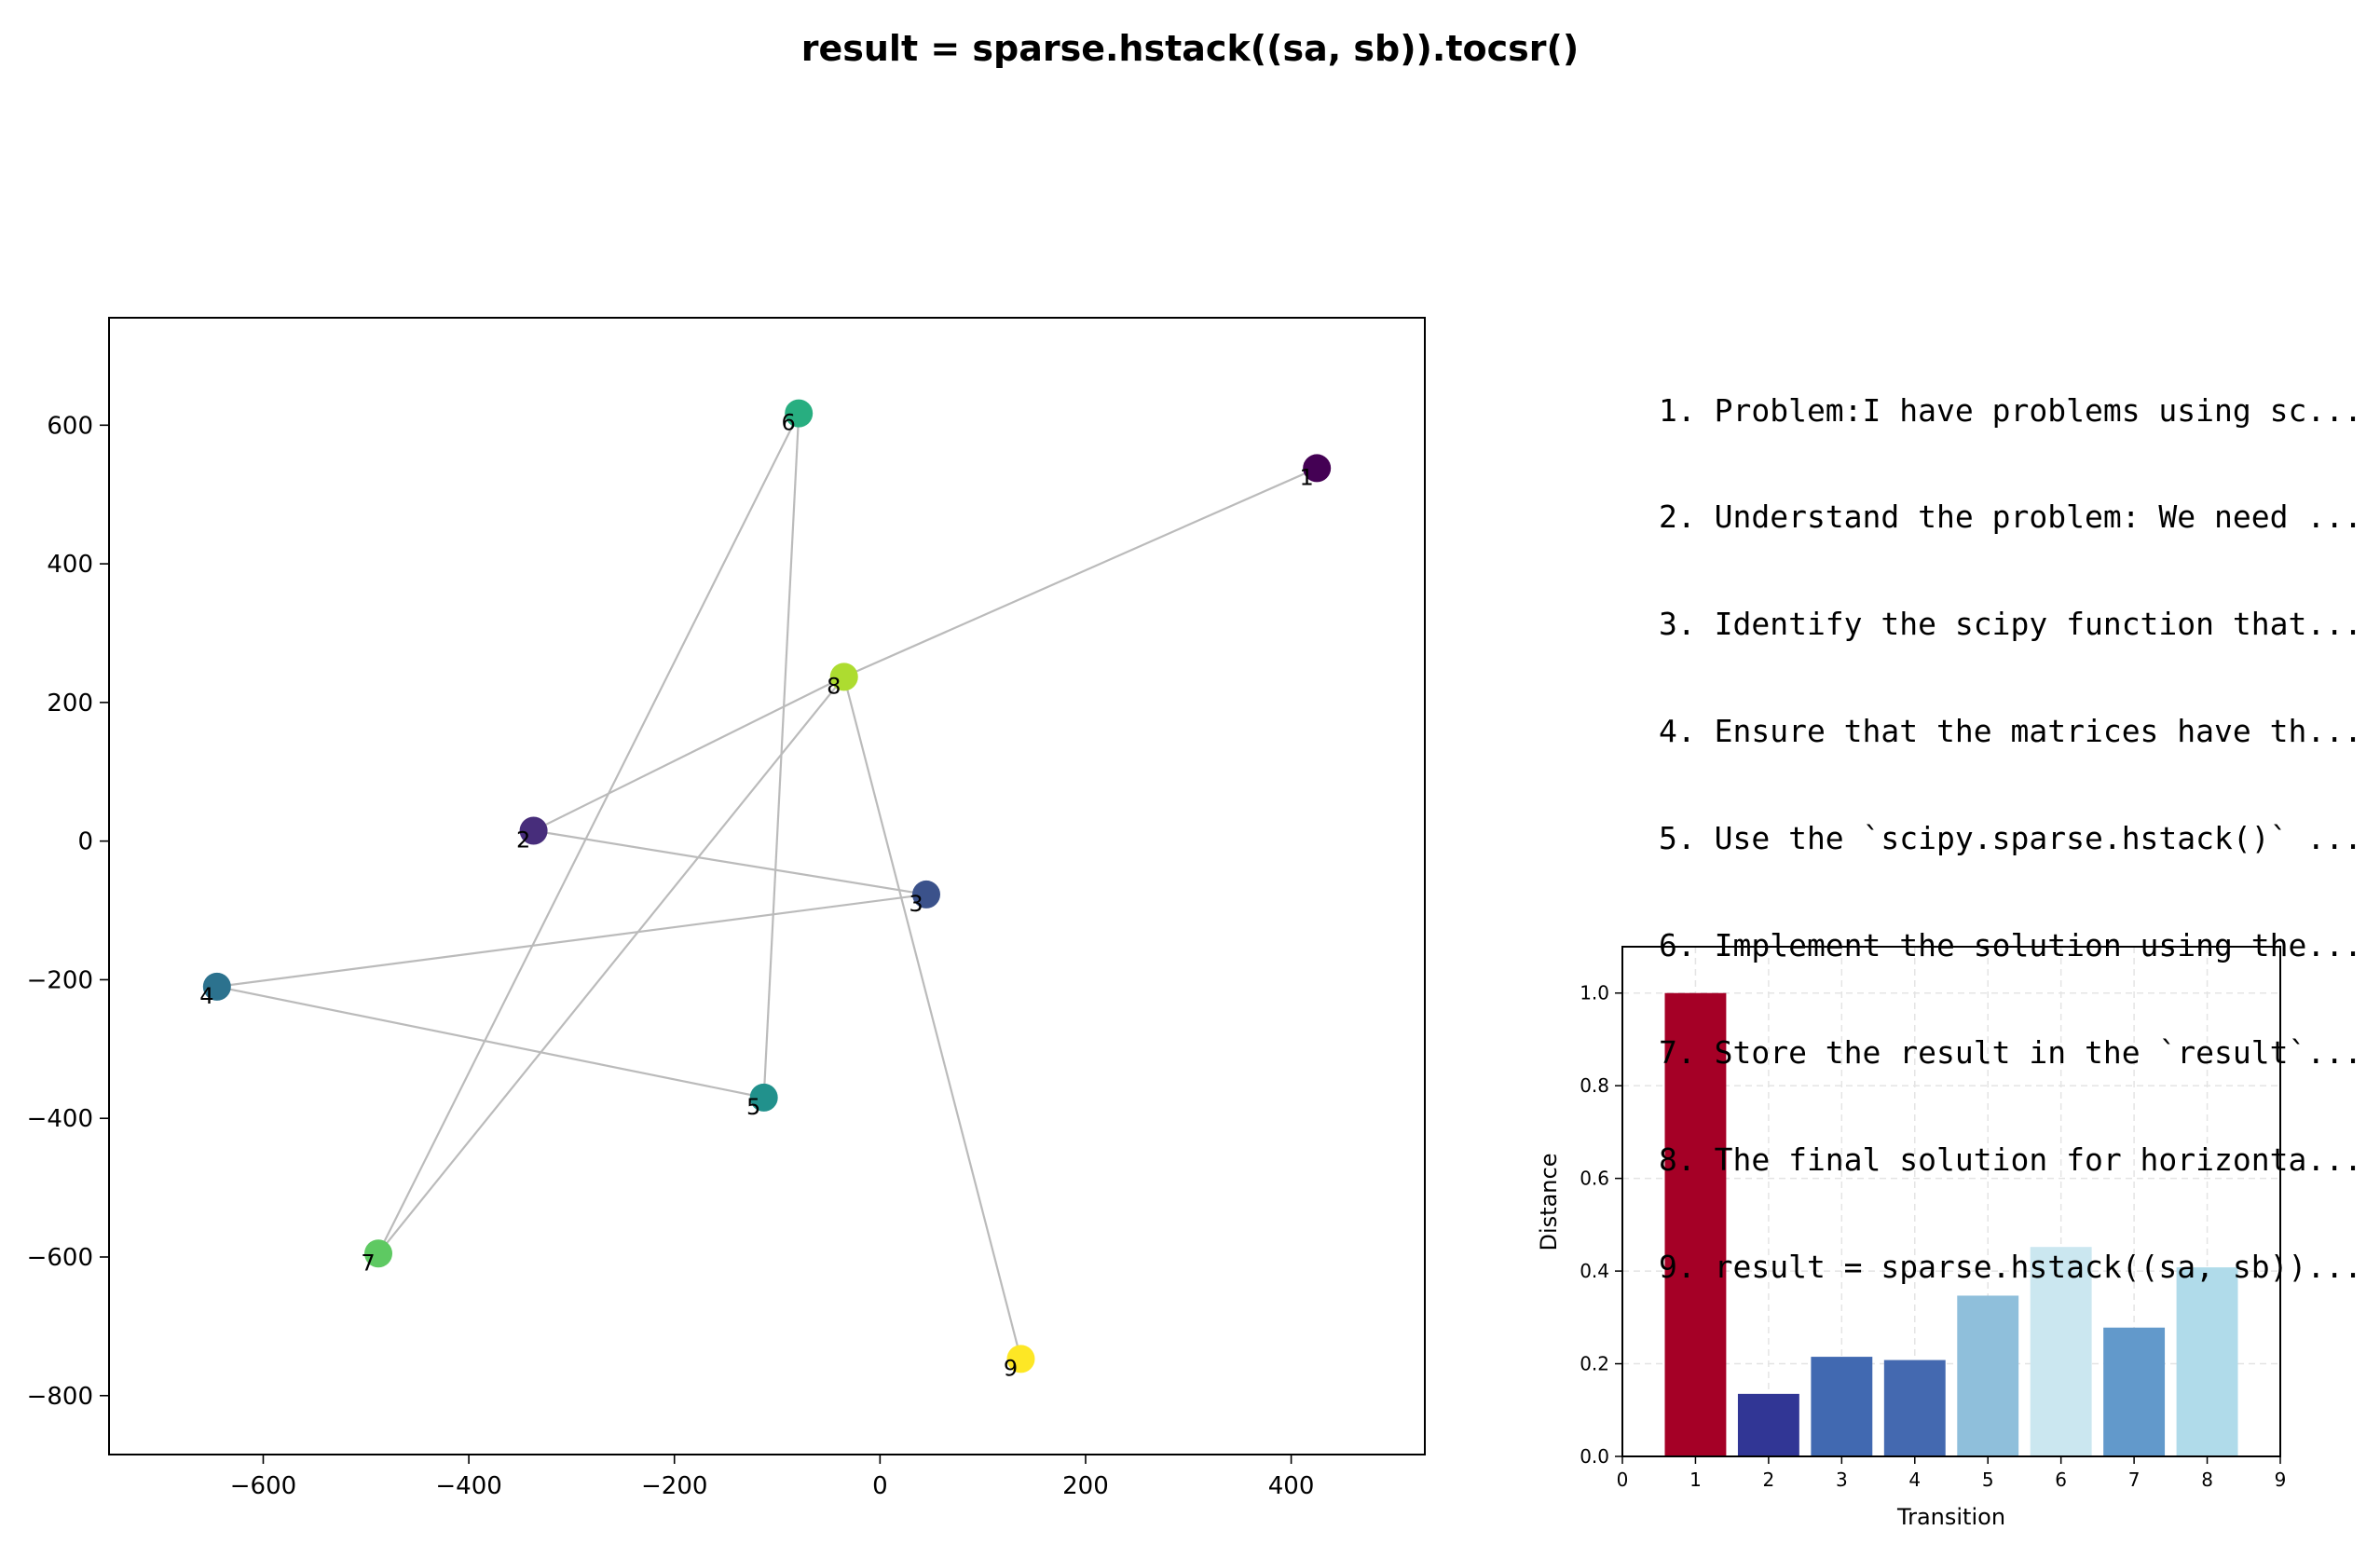 The height and width of the screenshot is (1544, 2380). Describe the element at coordinates (368, 1263) in the screenshot. I see `point-label: 7` at that location.